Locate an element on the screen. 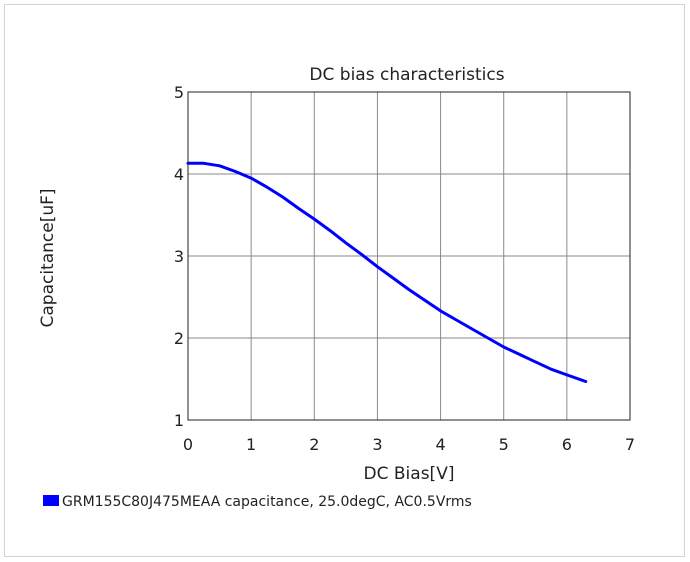  x-tick-label: 5 is located at coordinates (504, 444).